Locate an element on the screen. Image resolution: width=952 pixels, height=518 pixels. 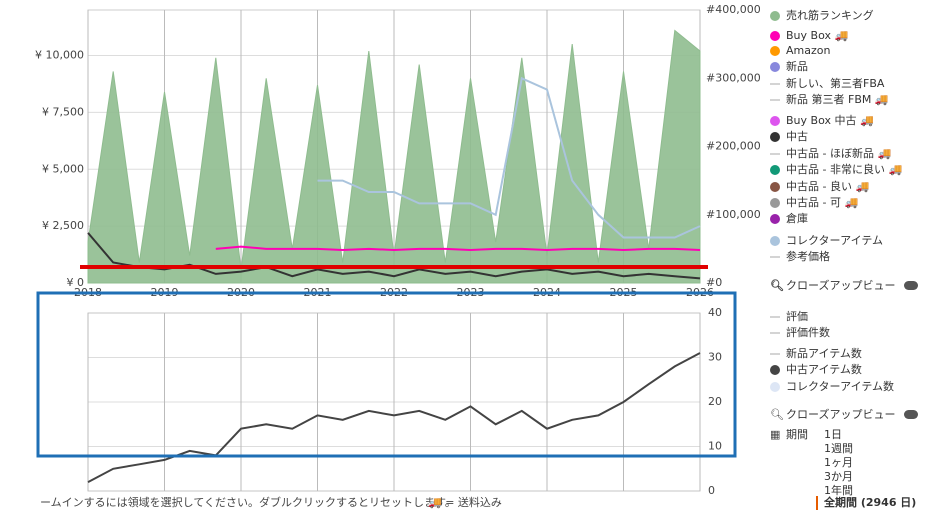
period-option: 1週間 is located at coordinates (838, 448).